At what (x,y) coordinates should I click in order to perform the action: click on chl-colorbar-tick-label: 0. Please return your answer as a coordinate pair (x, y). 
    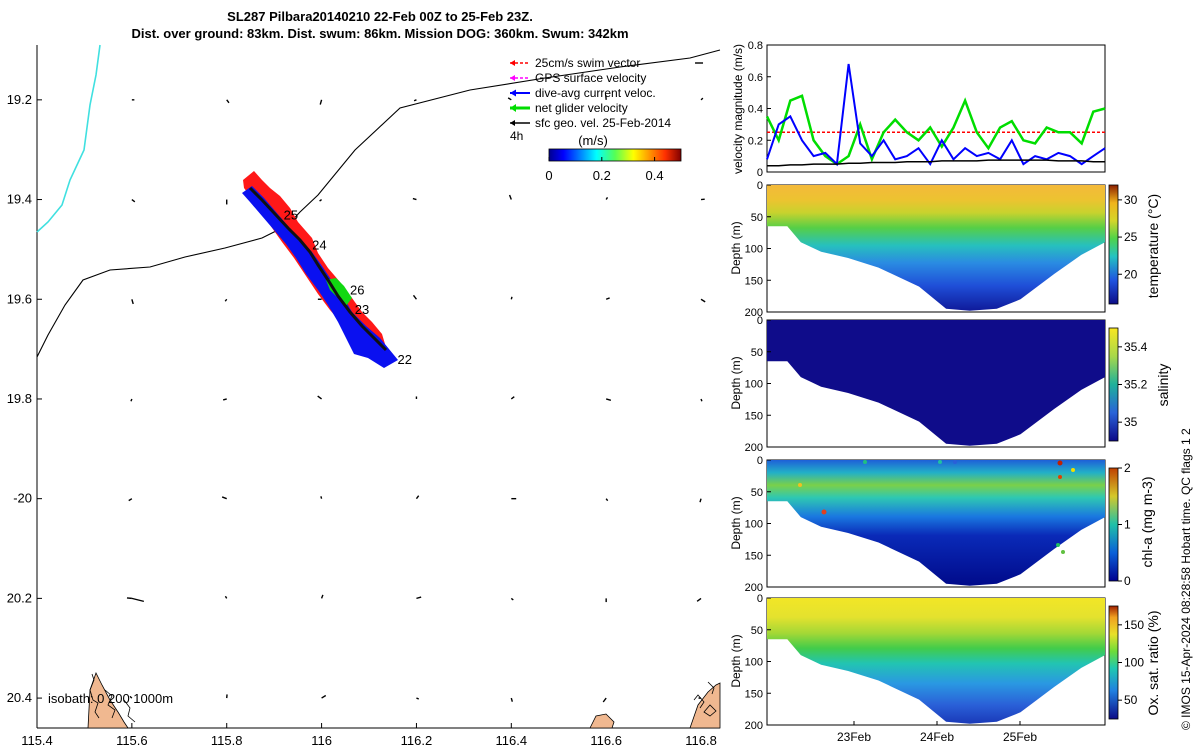
    Looking at the image, I should click on (1127, 581).